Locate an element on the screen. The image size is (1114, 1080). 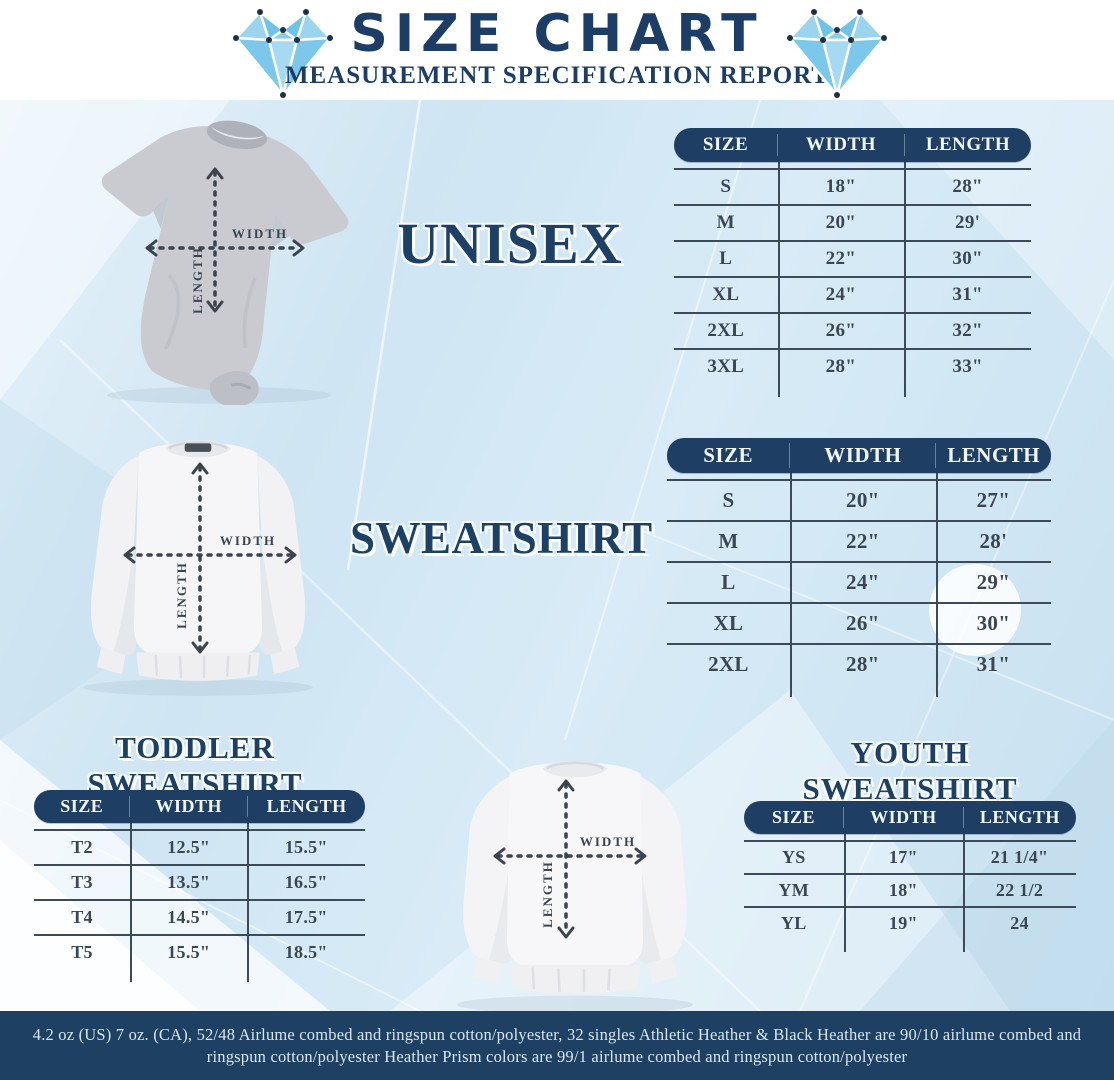
table-row: T5 15.5" 18.5" is located at coordinates (199, 951).